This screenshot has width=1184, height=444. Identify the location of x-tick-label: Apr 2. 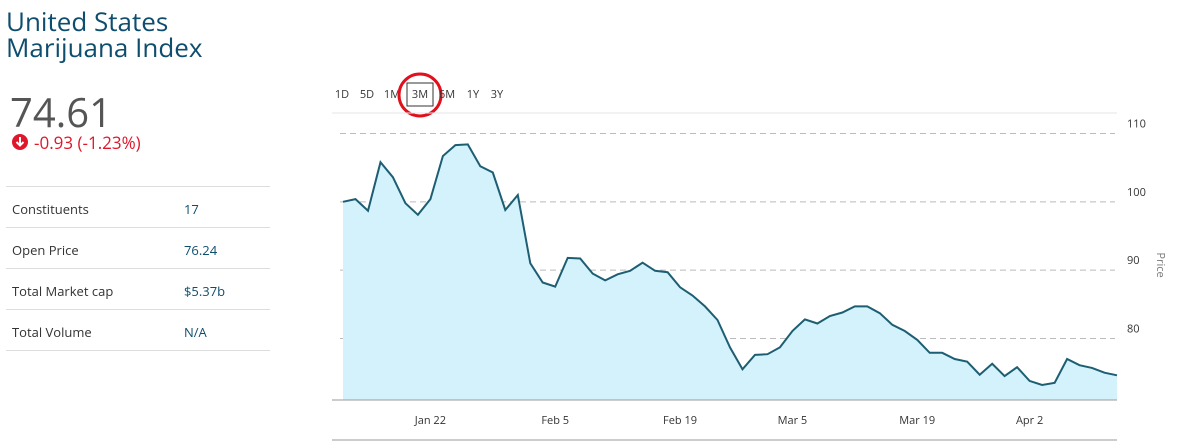
(1029, 420).